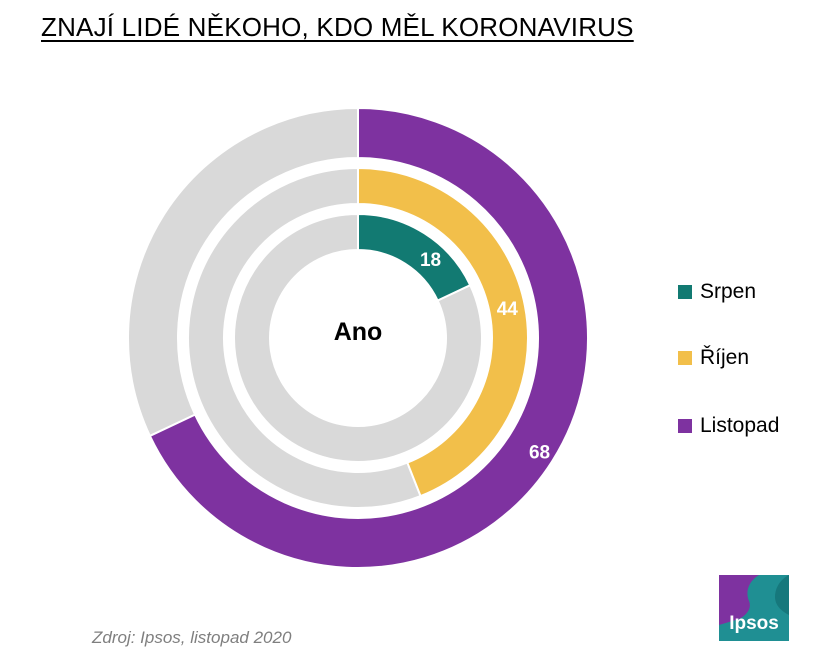 This screenshot has width=823, height=666. I want to click on logo-text: Ipsos, so click(754, 623).